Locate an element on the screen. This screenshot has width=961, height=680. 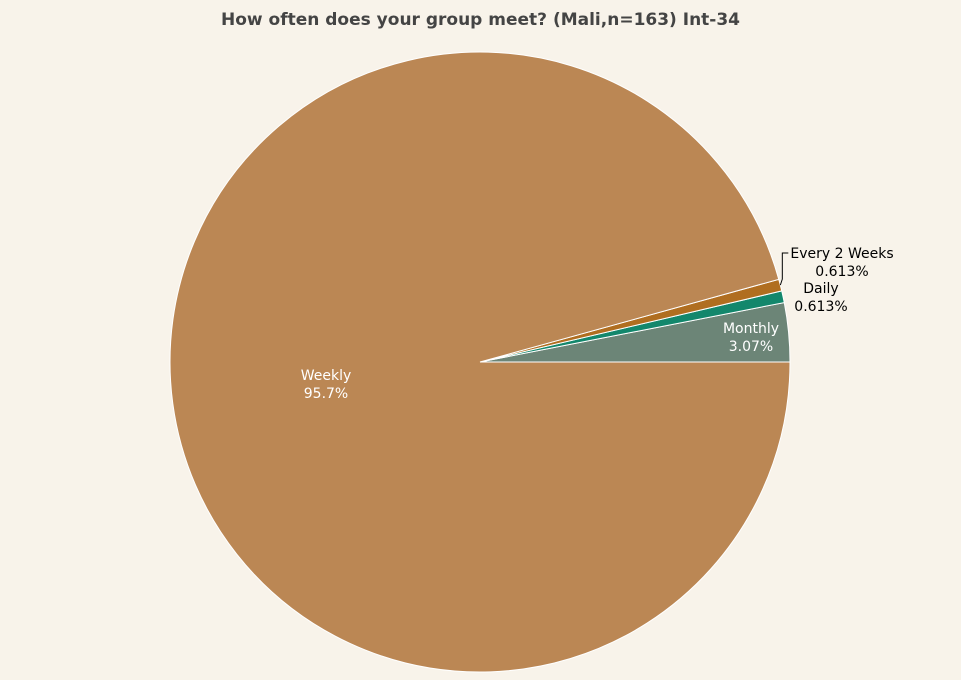
leader-line-every-2-weeks is located at coordinates (784, 269).